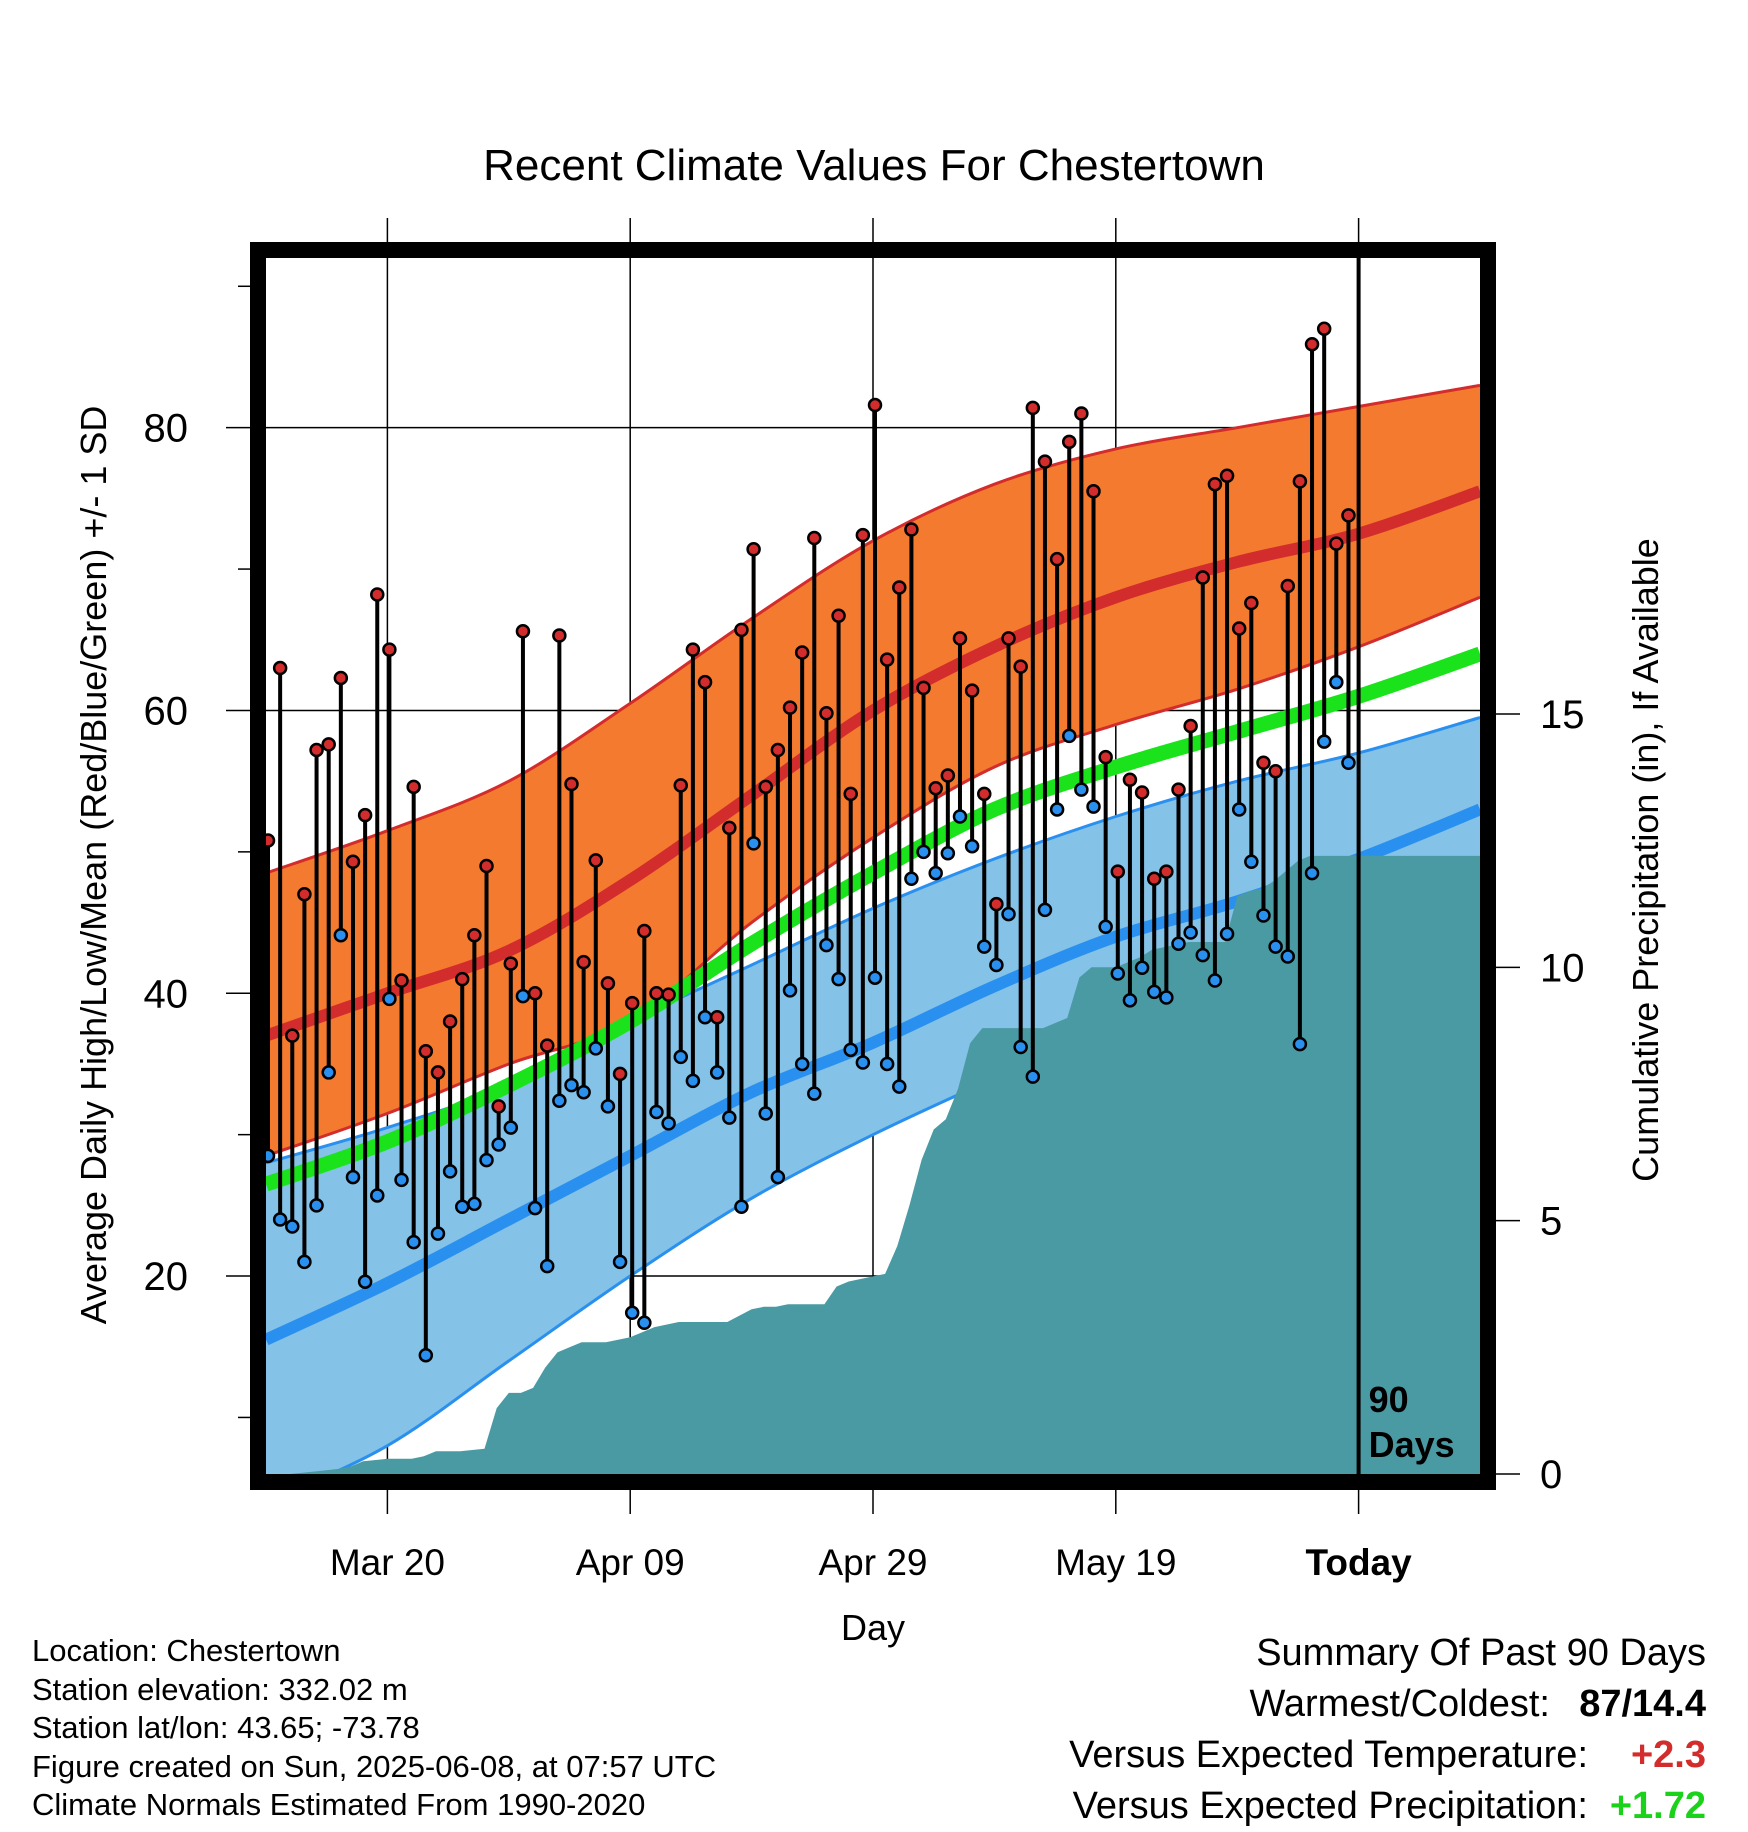 Image resolution: width=1748 pixels, height=1832 pixels. Describe the element at coordinates (874, 165) in the screenshot. I see `chart-title: Recent Climate Values For Chestertown` at that location.